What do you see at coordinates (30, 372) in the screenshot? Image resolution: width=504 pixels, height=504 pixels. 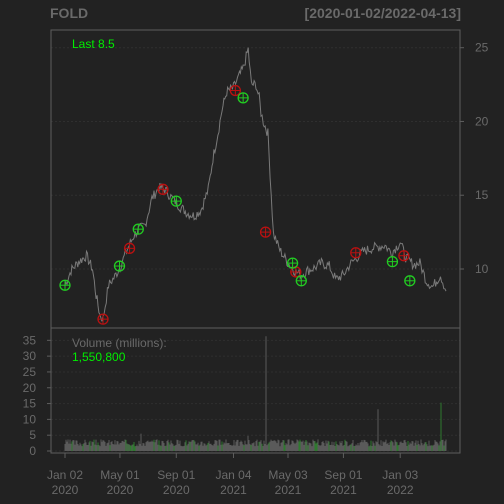 I see `volume-tick-label: 25` at bounding box center [30, 372].